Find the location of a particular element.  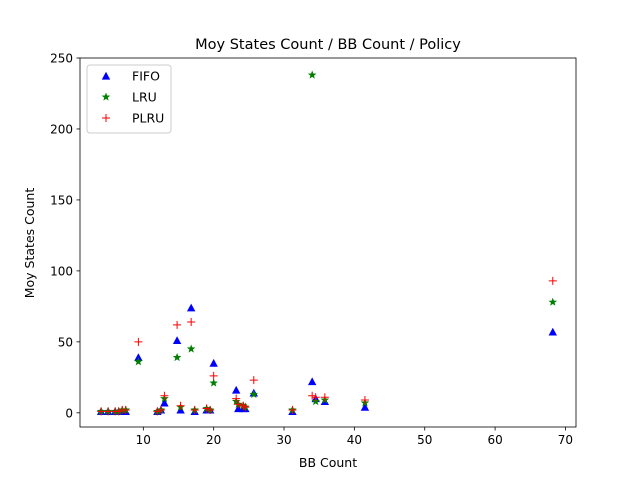

legend-item-plru: PLRU is located at coordinates (133, 118).